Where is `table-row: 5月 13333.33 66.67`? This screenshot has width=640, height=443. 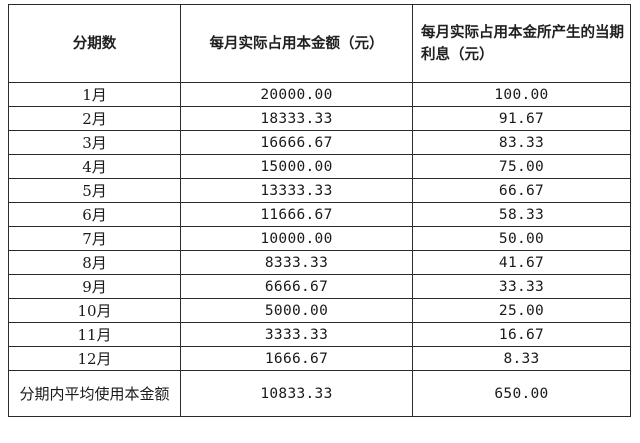
table-row: 5月 13333.33 66.67 is located at coordinates (319, 190).